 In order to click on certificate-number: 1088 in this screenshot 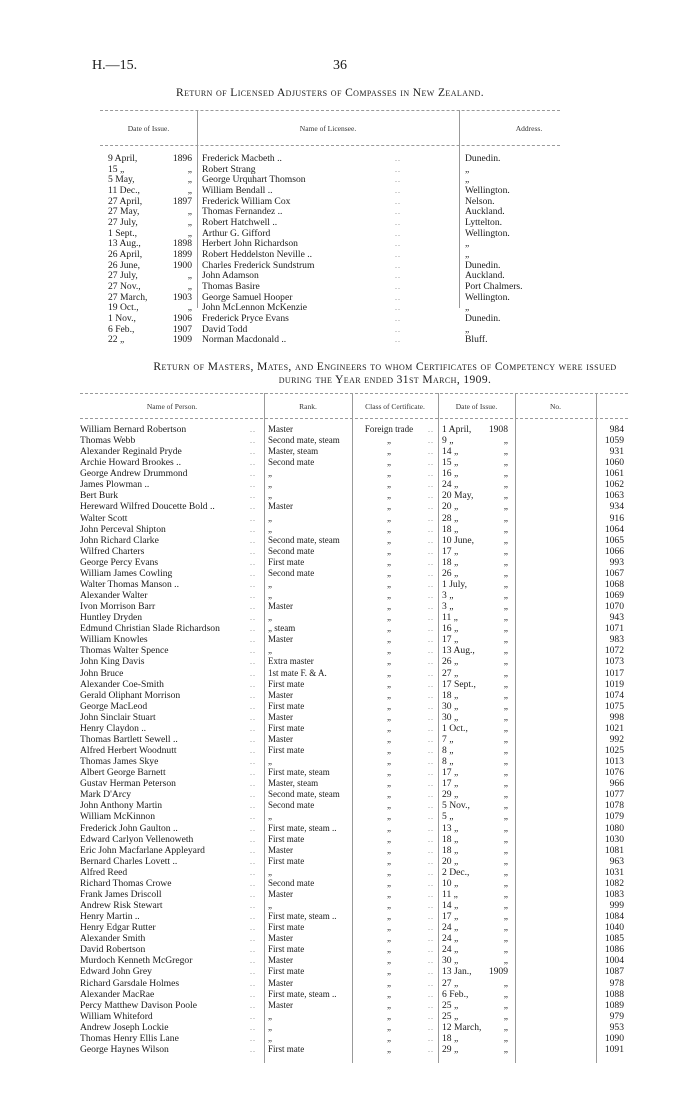, I will do `click(614, 994)`.